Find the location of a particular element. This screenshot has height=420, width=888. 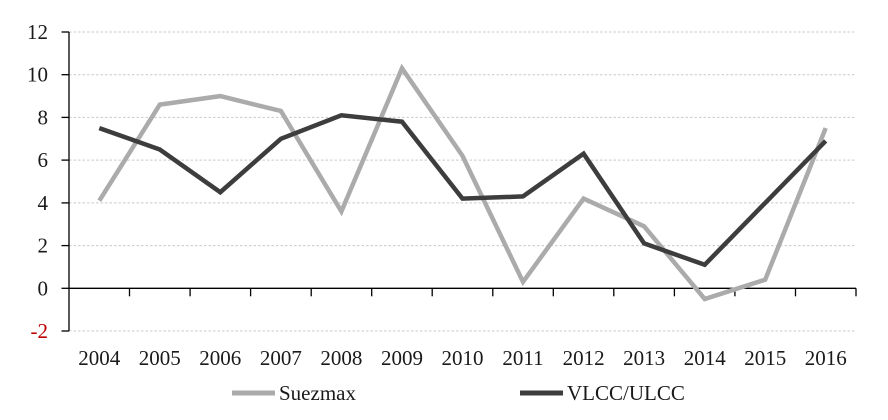

x-tick-label: 2015 is located at coordinates (765, 358).